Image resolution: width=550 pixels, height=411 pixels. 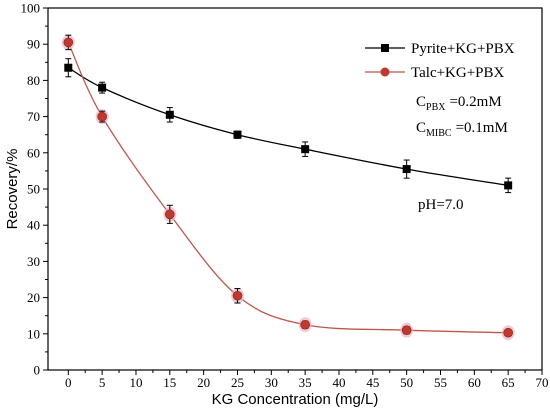 I want to click on x-tick-label: 55, so click(x=440, y=382).